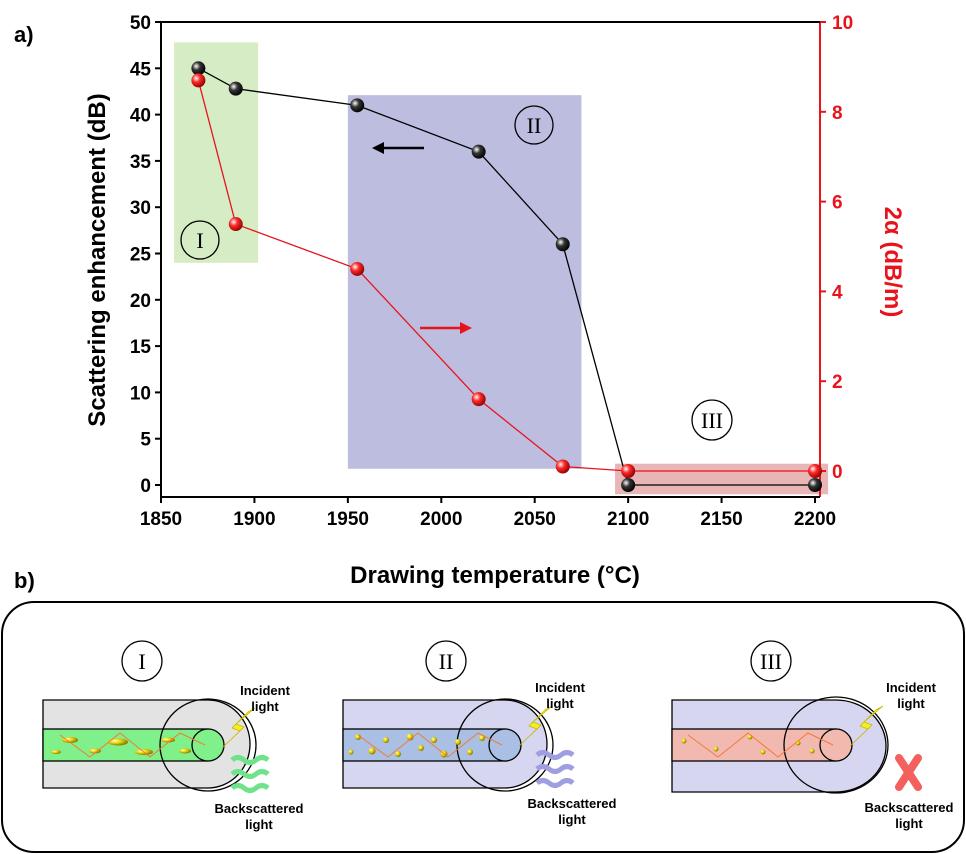 The width and height of the screenshot is (966, 854). I want to click on panel-label-a: a), so click(24, 34).